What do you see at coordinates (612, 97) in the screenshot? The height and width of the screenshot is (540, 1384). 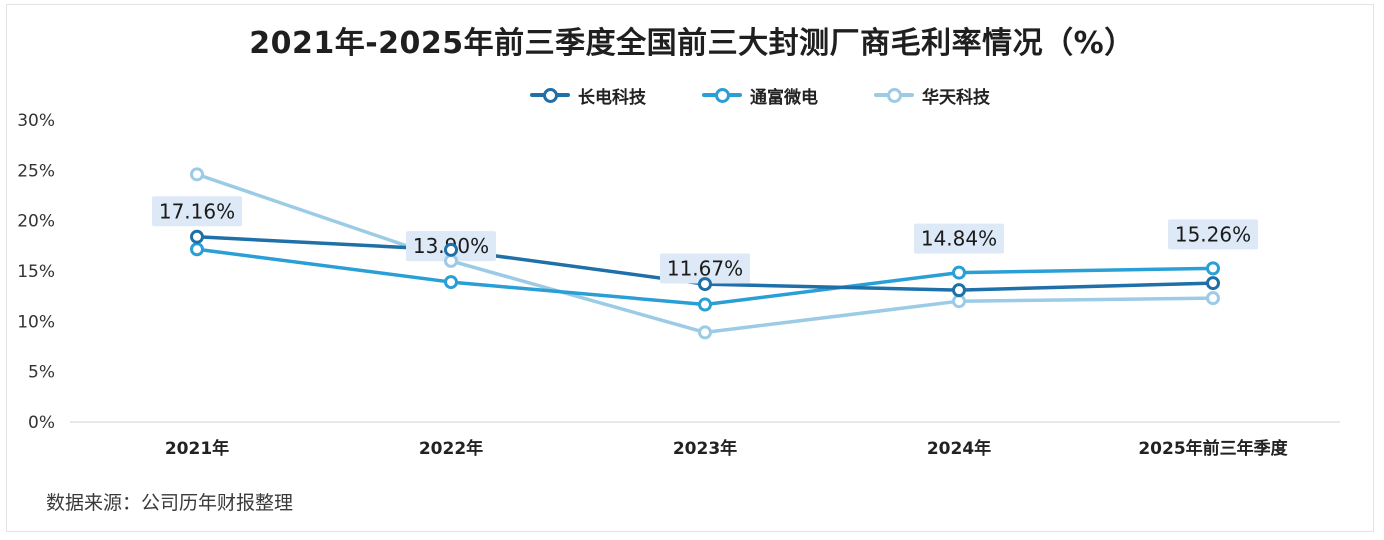 I see `legend-label-0: 长电科技` at bounding box center [612, 97].